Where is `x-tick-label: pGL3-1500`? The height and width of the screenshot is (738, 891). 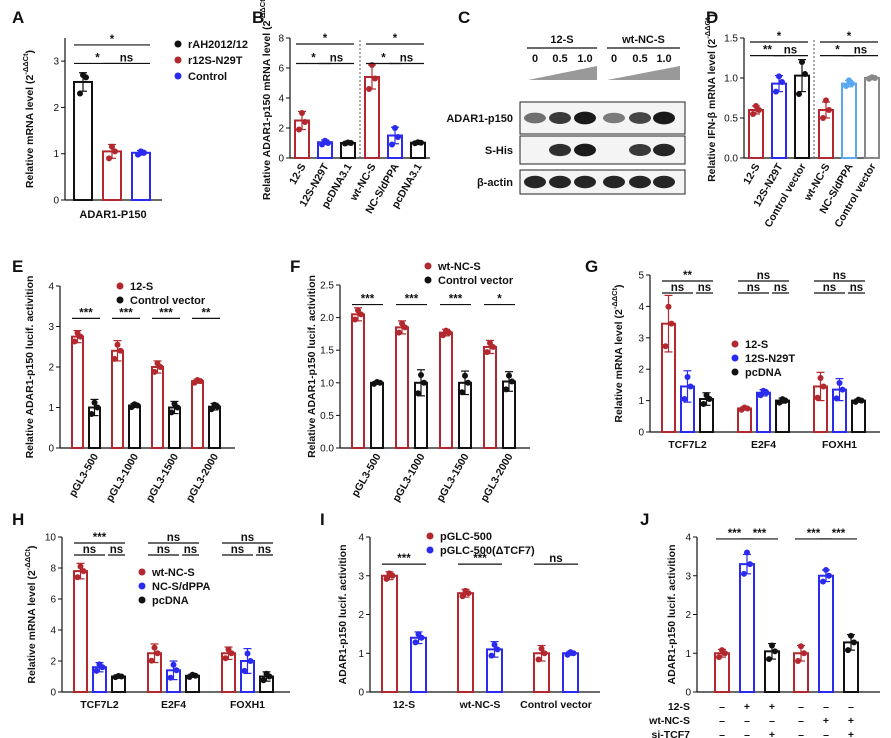
x-tick-label: pGL3-1500 is located at coordinates (162, 477).